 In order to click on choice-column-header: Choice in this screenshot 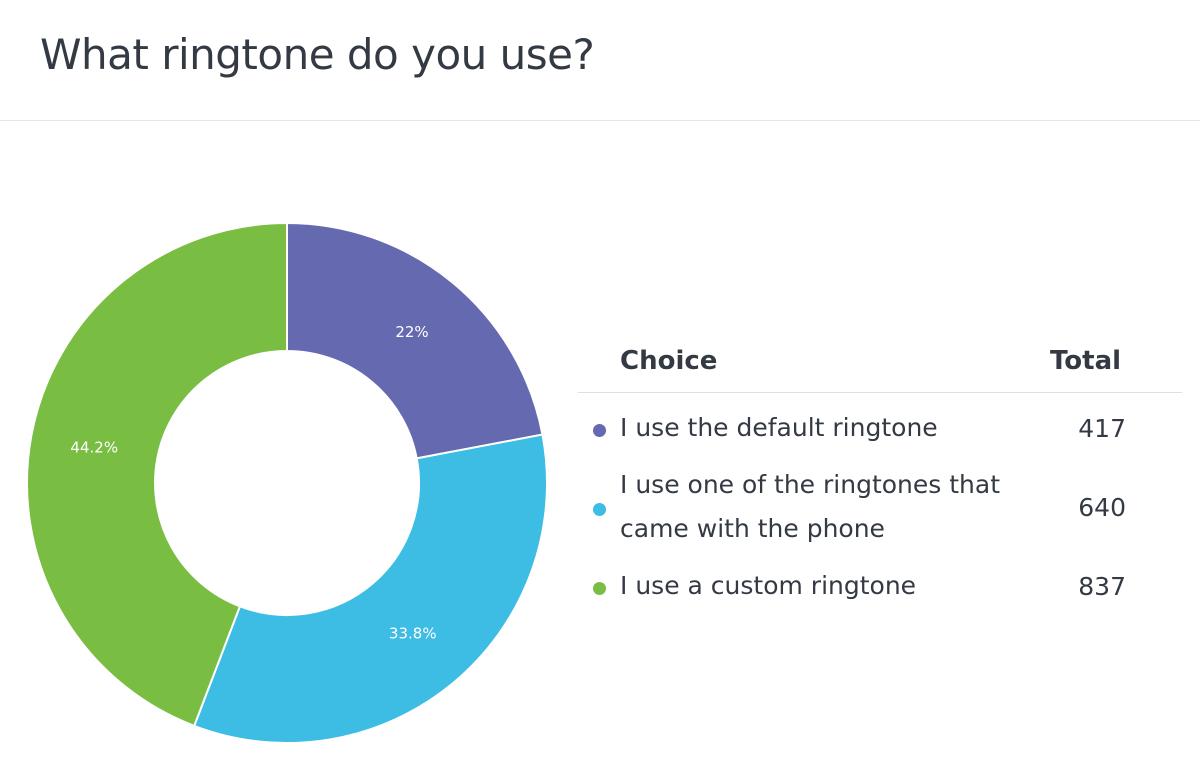, I will do `click(799, 361)`.